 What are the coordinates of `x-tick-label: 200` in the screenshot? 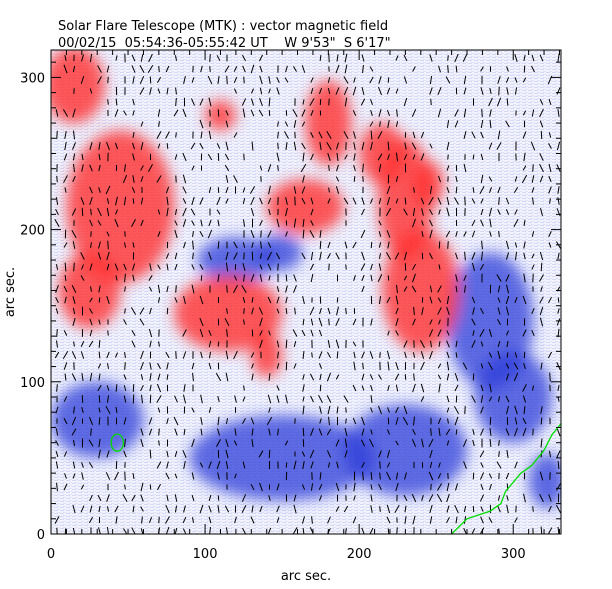 It's located at (359, 554).